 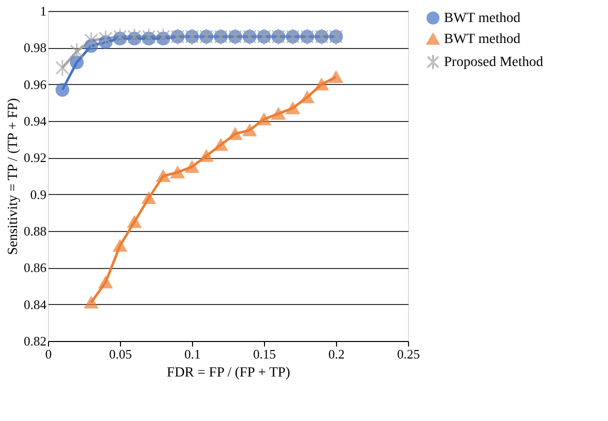 I want to click on y-tick-label: 0.94, so click(x=35, y=121).